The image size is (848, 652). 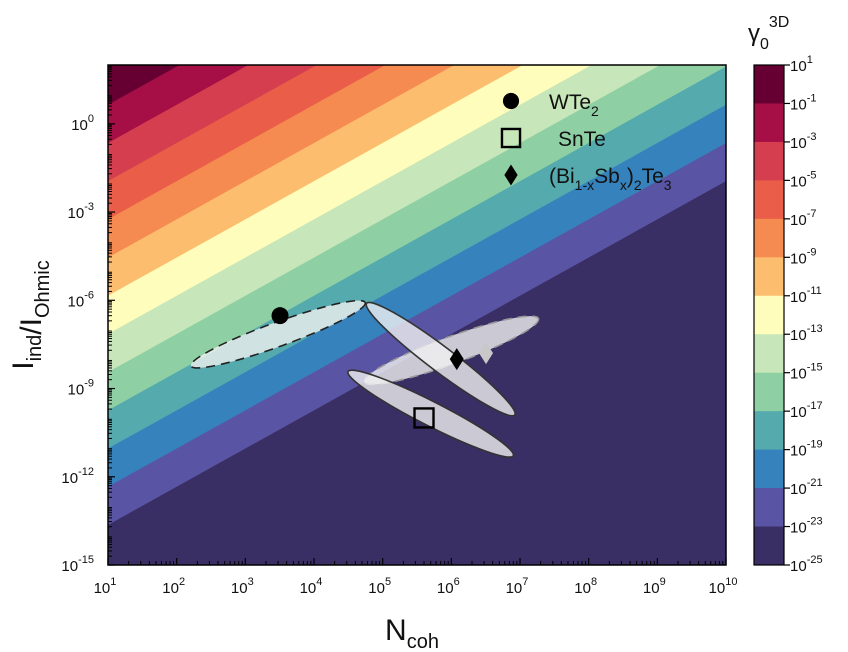 I want to click on colorbar-tick-label: 10¹, so click(x=801, y=64).